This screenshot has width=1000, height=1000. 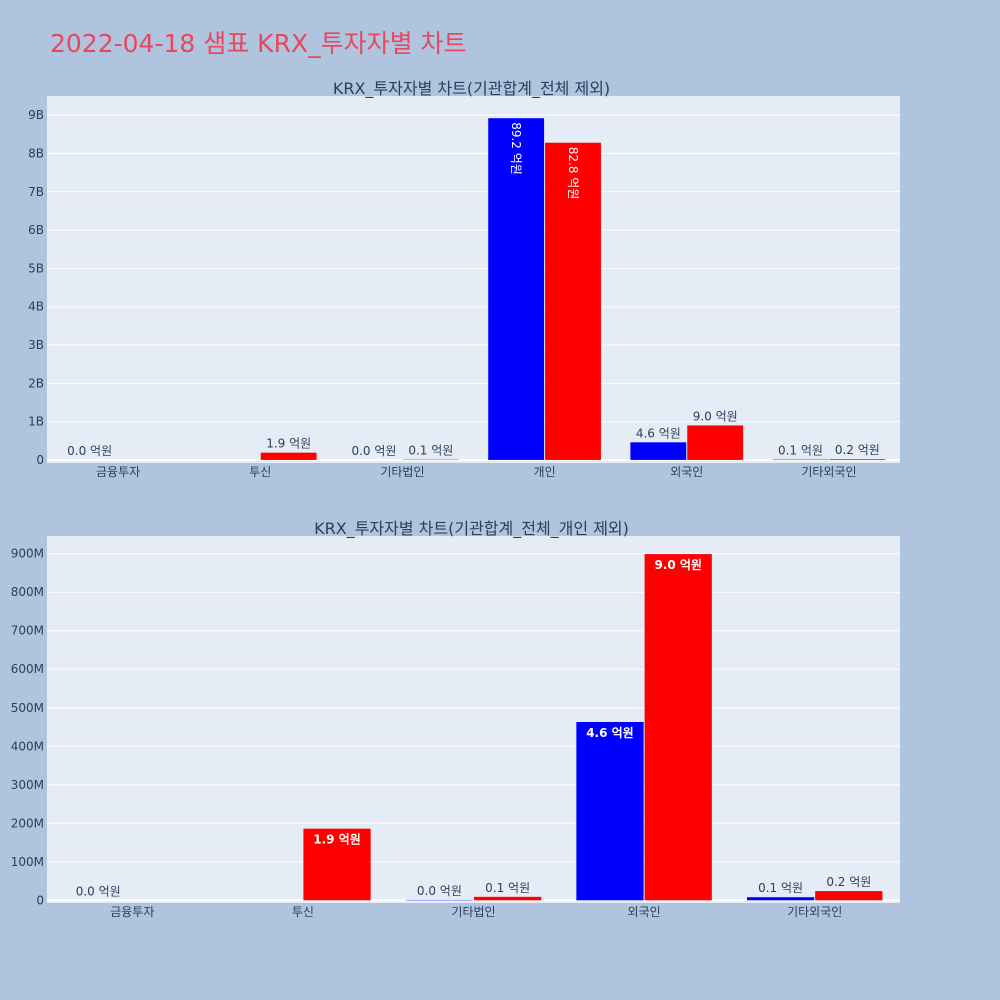 I want to click on chart-subtitle: KRX_투자자별 차트(기관합계_전체 제외), so click(x=471, y=89).